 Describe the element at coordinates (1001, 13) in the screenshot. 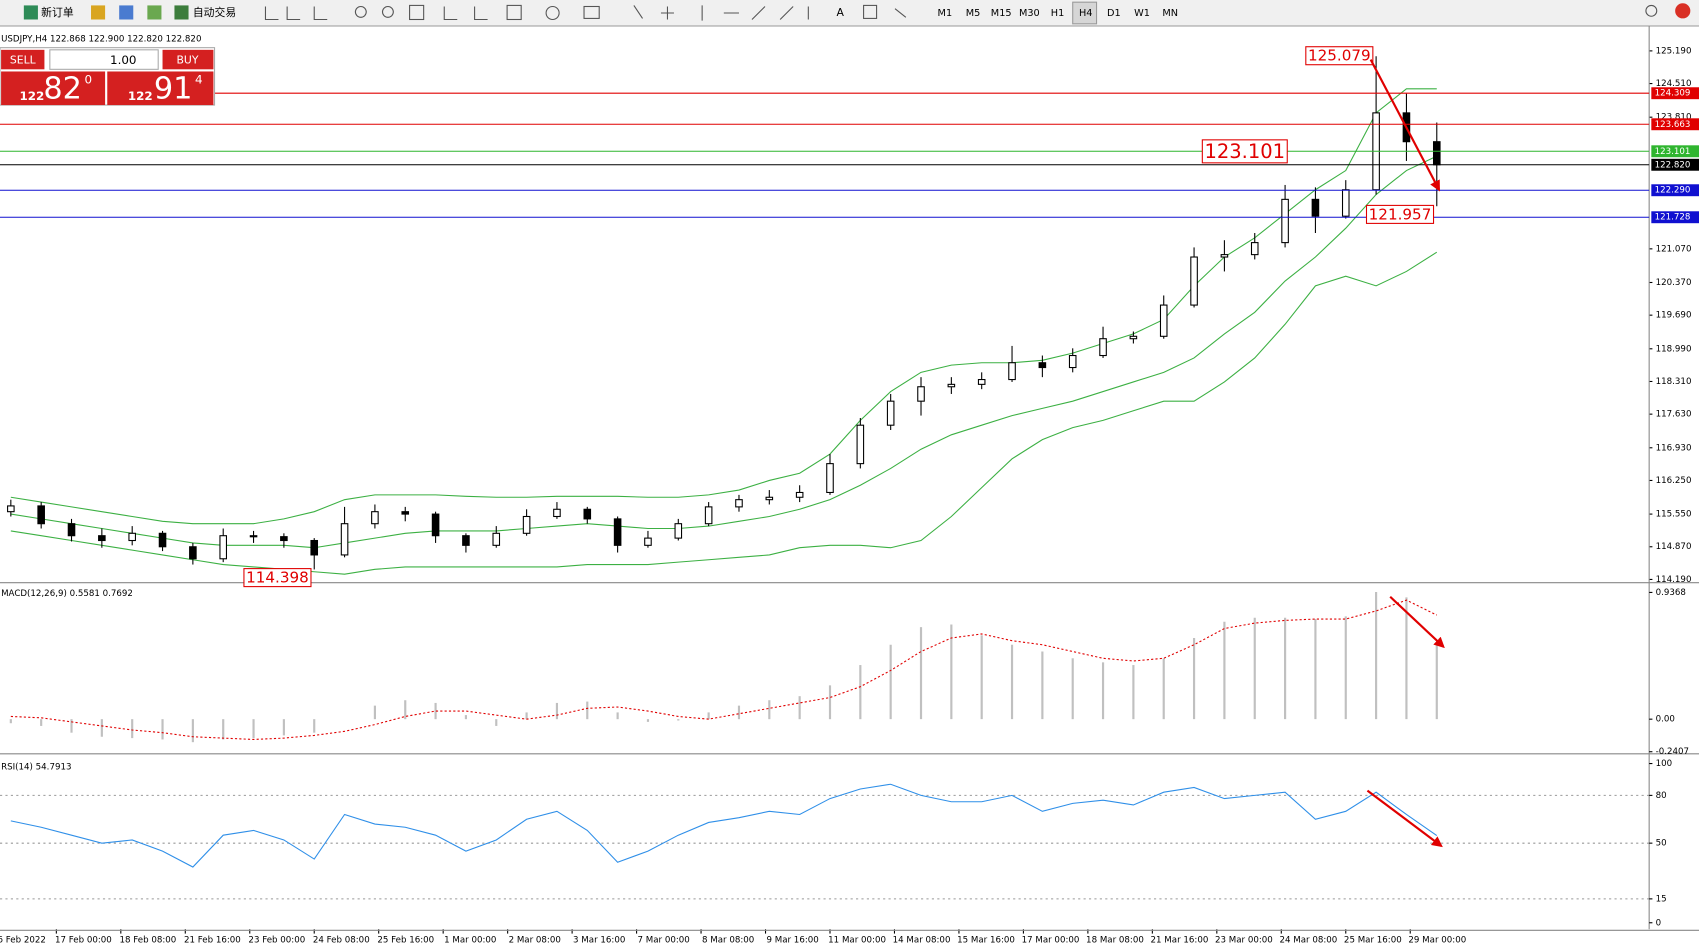

I see `timeframe-button: M15` at that location.